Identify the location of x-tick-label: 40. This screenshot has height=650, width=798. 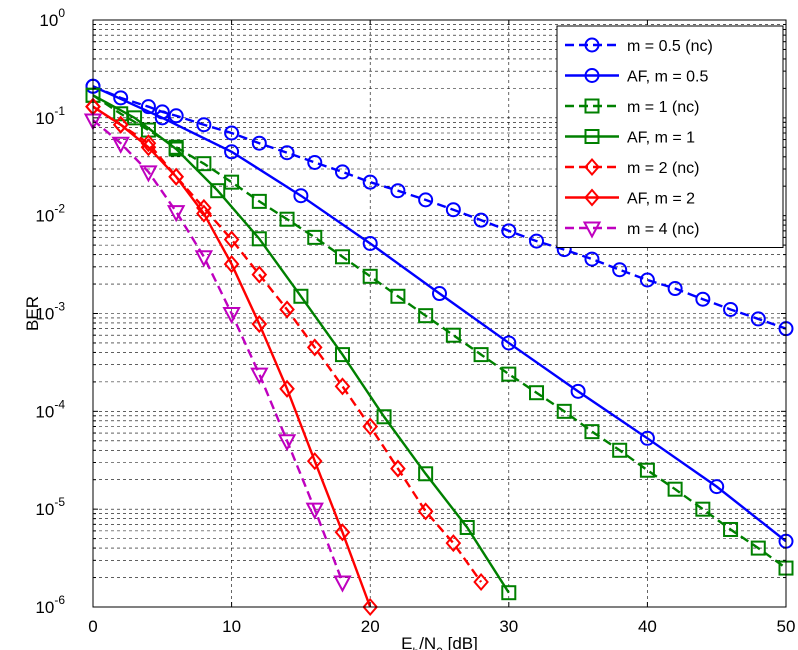
(647, 626).